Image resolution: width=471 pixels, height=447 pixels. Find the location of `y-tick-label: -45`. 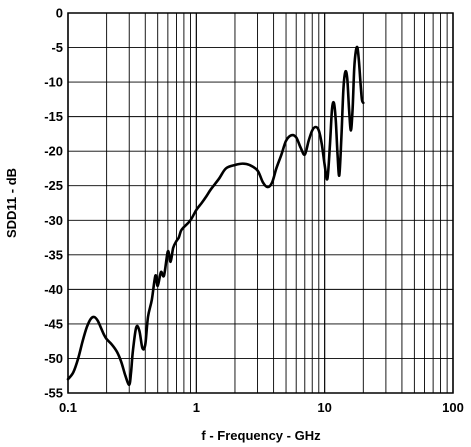

y-tick-label: -45 is located at coordinates (53, 323).